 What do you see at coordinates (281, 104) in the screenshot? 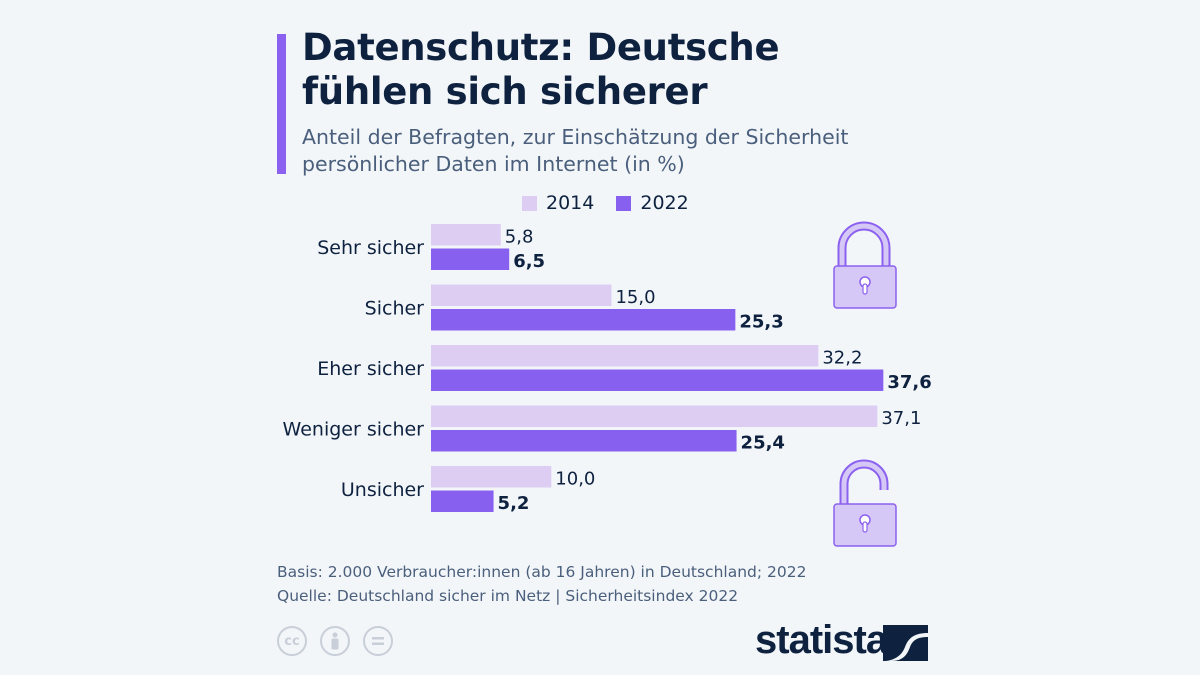
I see `title-accent-bar` at bounding box center [281, 104].